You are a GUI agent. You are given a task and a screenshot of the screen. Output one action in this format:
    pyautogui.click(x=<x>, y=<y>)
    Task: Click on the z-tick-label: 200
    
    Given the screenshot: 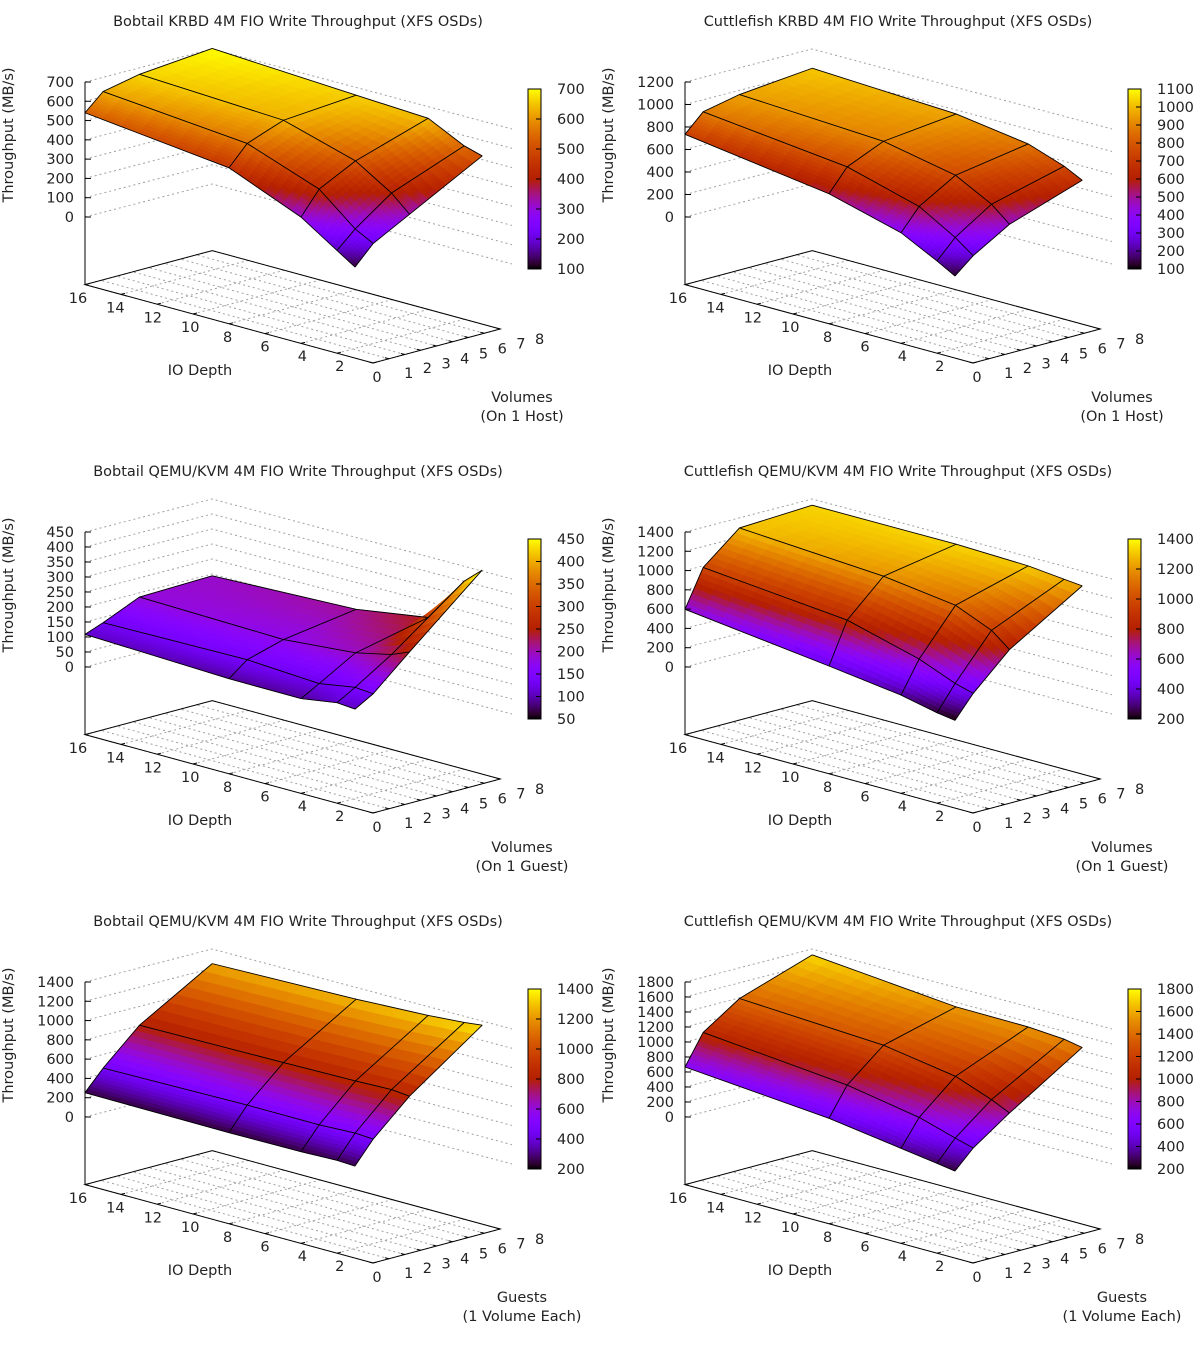 What is the action you would take?
    pyautogui.click(x=660, y=649)
    